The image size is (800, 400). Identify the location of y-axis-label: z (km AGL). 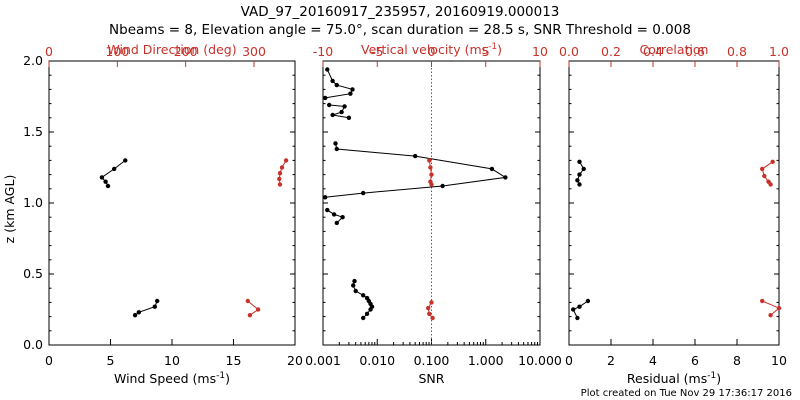
(9, 209).